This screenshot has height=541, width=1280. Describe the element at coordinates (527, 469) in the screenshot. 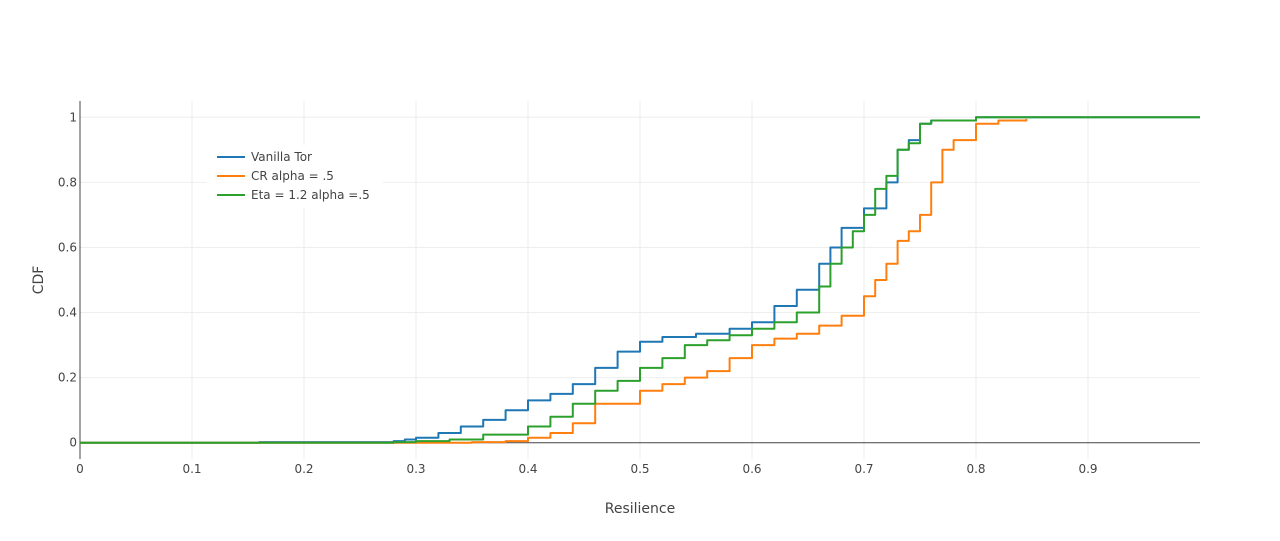

I see `x-tick-label: 0.4` at that location.